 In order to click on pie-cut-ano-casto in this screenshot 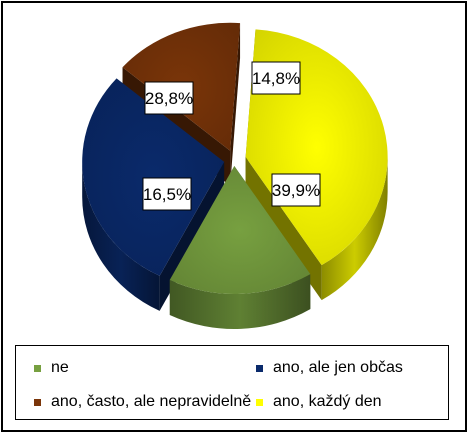, I will do `click(235, 104)`.